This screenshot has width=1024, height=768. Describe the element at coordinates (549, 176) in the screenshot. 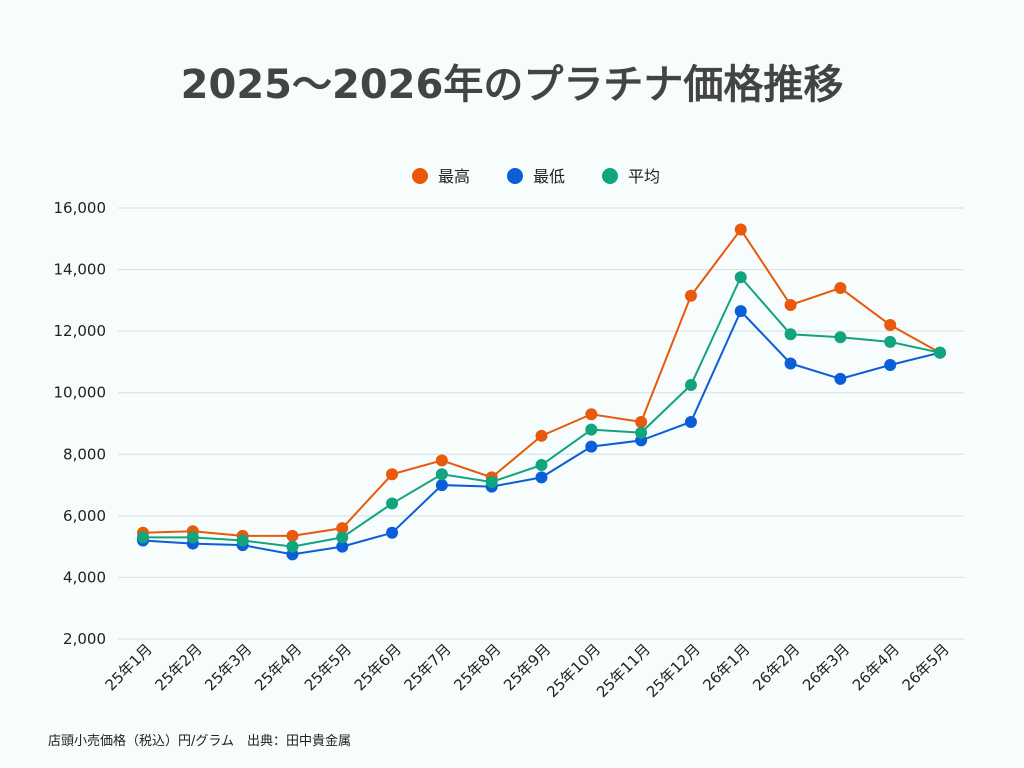

I see `legend-label: 最低` at that location.